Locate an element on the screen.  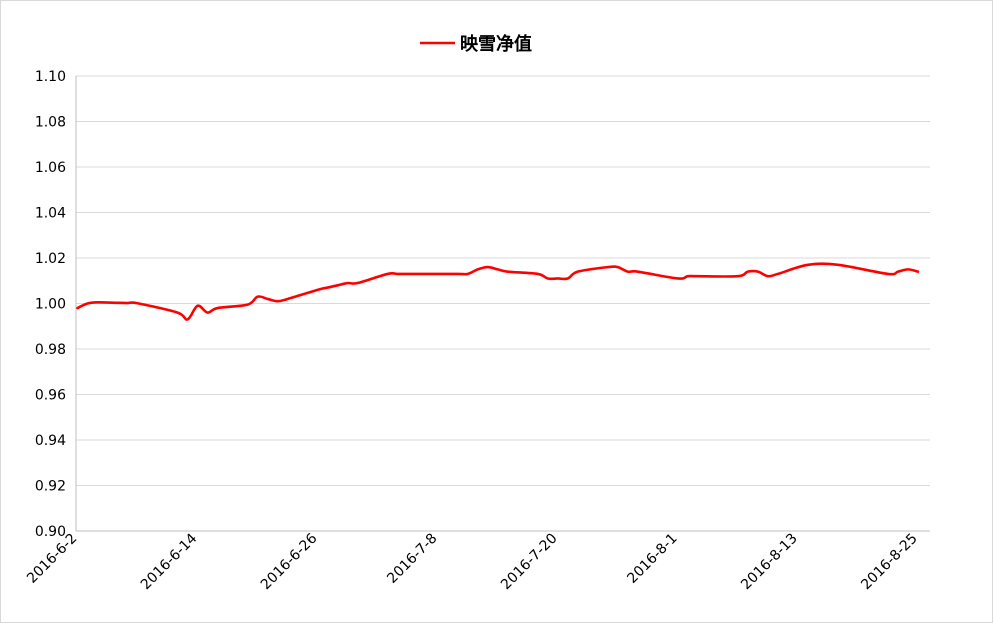
legend: 映雪净值 is located at coordinates (476, 44).